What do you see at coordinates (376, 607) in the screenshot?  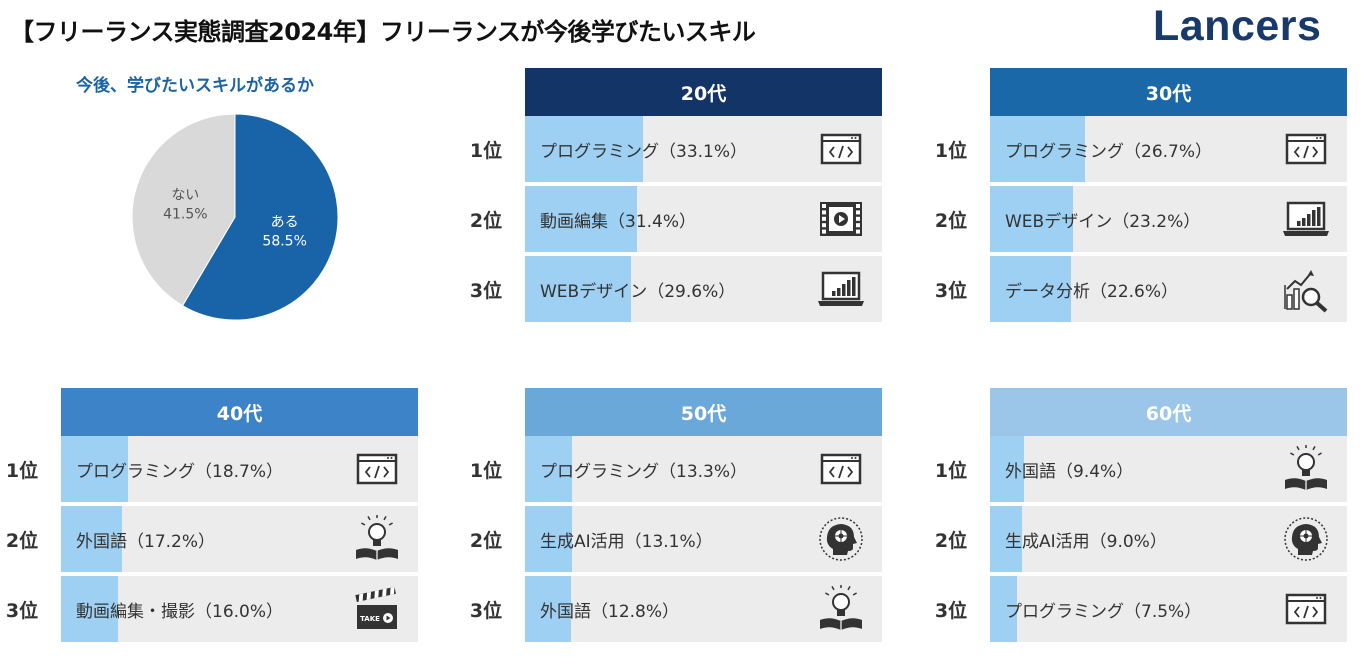 I see `clapperboard-icon: TAKE` at bounding box center [376, 607].